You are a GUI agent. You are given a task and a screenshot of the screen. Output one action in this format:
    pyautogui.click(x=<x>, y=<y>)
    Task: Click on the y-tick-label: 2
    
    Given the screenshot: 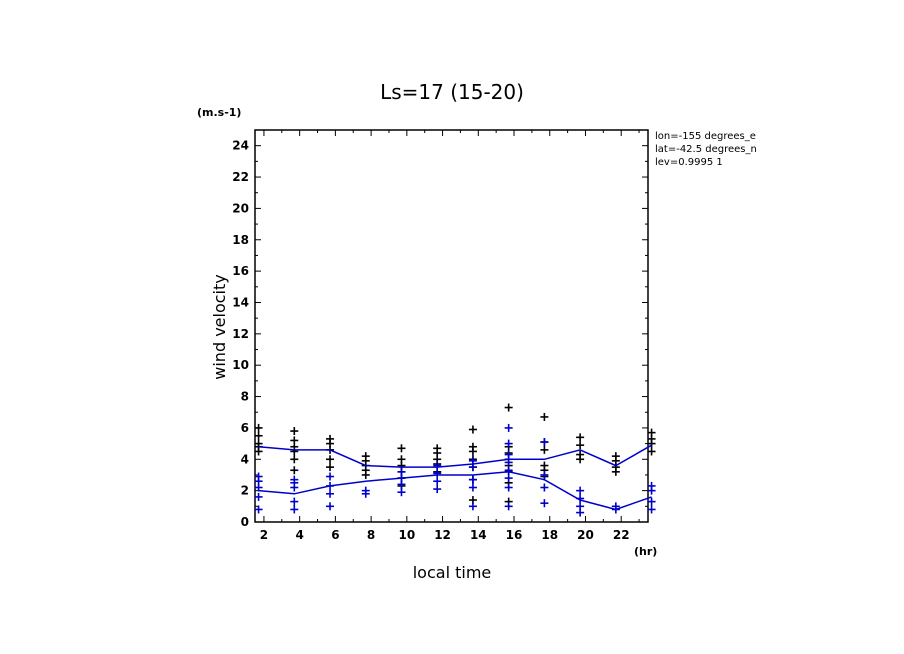 What is the action you would take?
    pyautogui.click(x=245, y=491)
    